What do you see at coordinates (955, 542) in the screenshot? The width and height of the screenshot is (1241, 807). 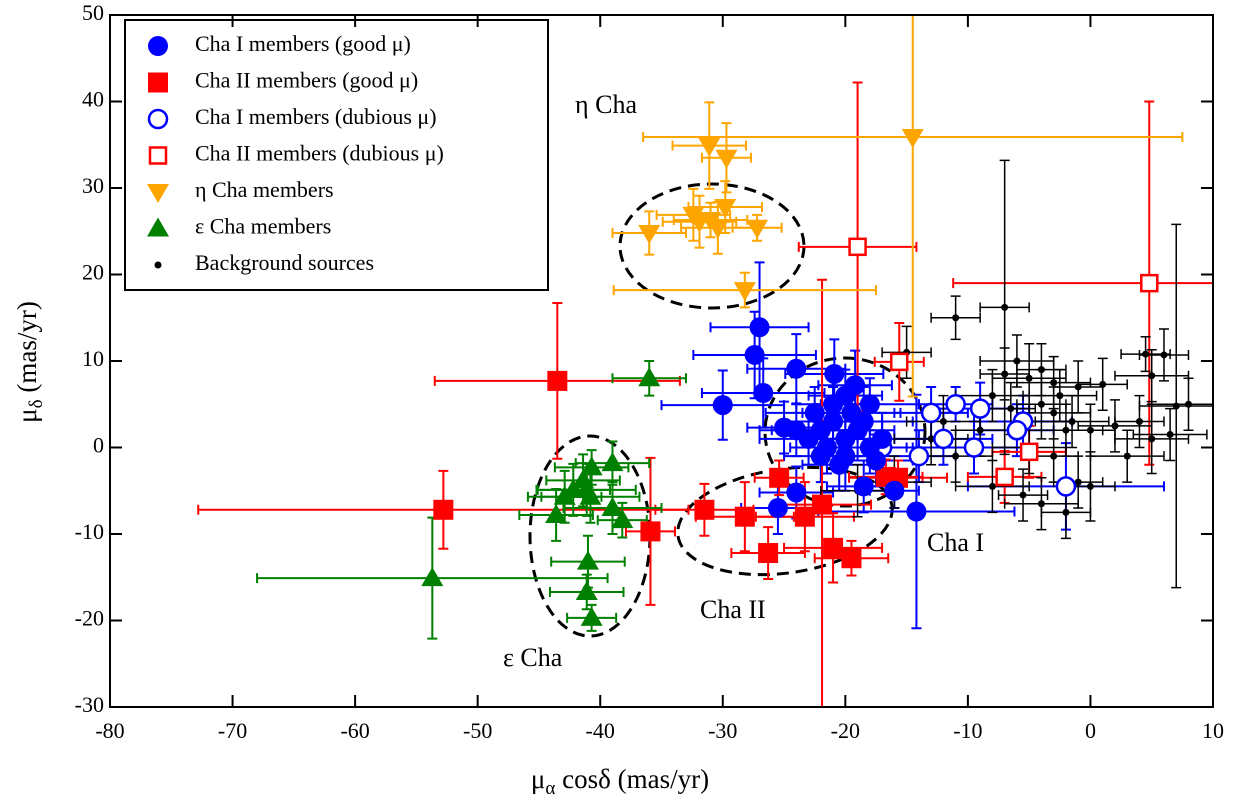 I see `annotation: Cha I` at bounding box center [955, 542].